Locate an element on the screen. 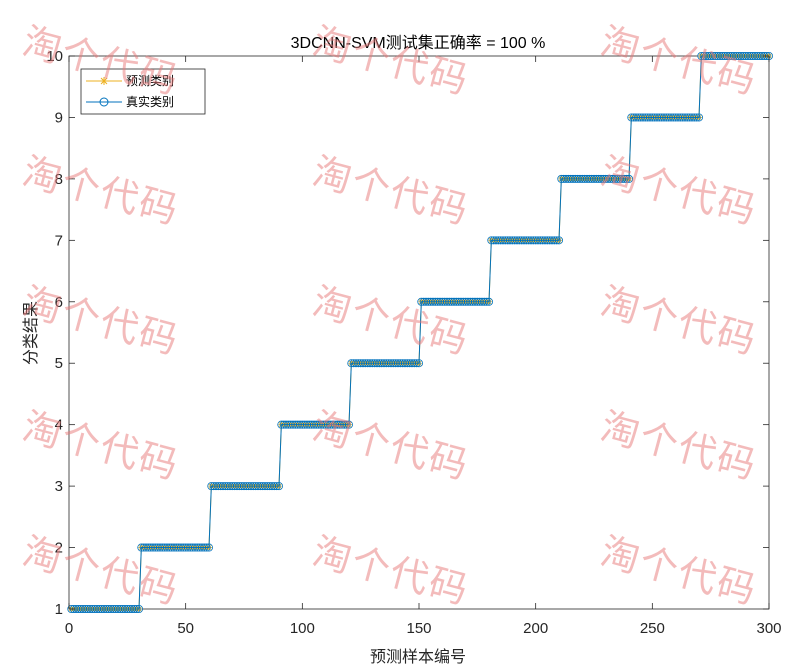 Image resolution: width=794 pixels, height=669 pixels. y-axis-label: 分类结果 is located at coordinates (30, 333).